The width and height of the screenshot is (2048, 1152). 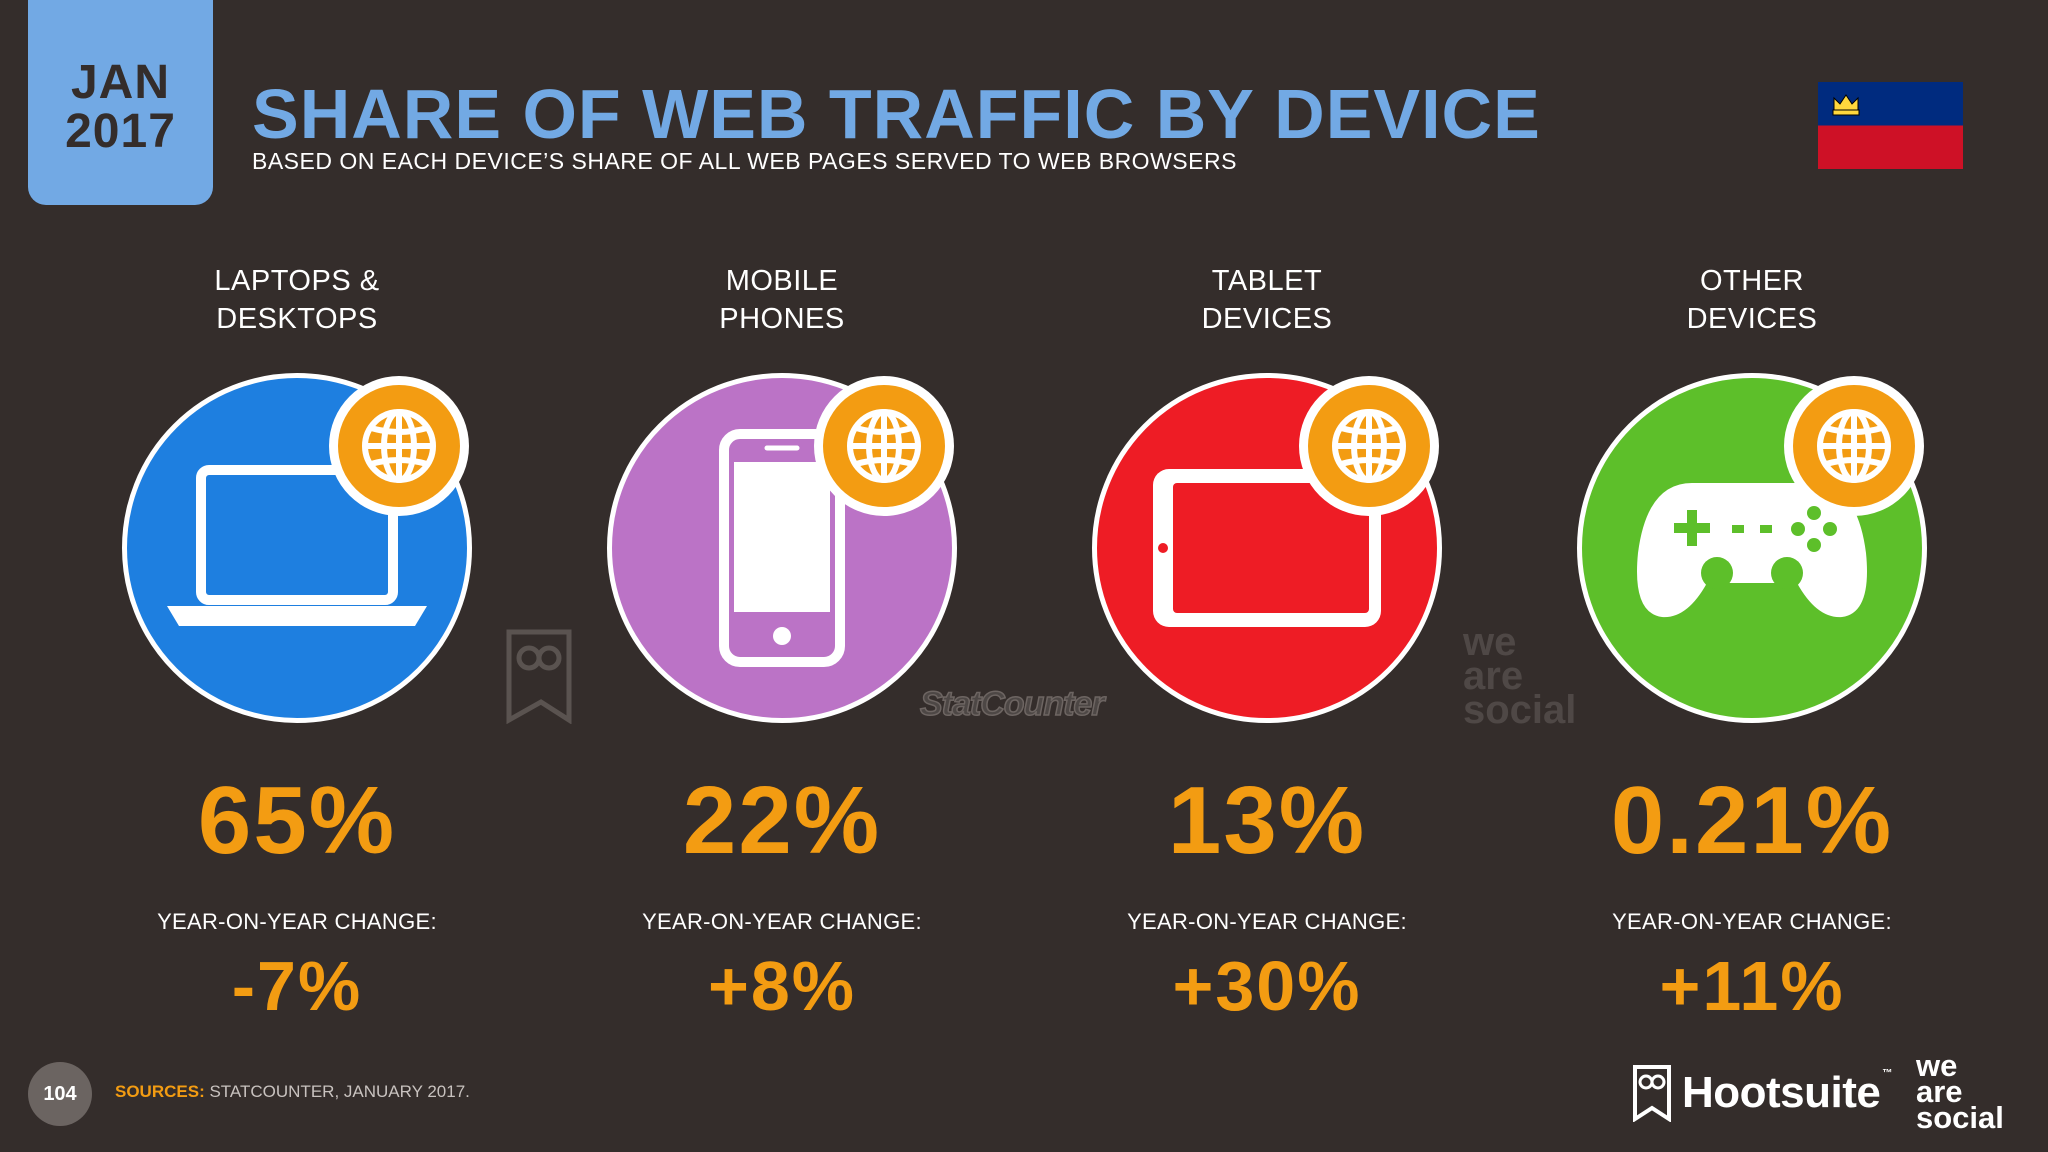 I want to click on page-title: SHARE OF WEB TRAFFIC BY DEVICE, so click(x=896, y=114).